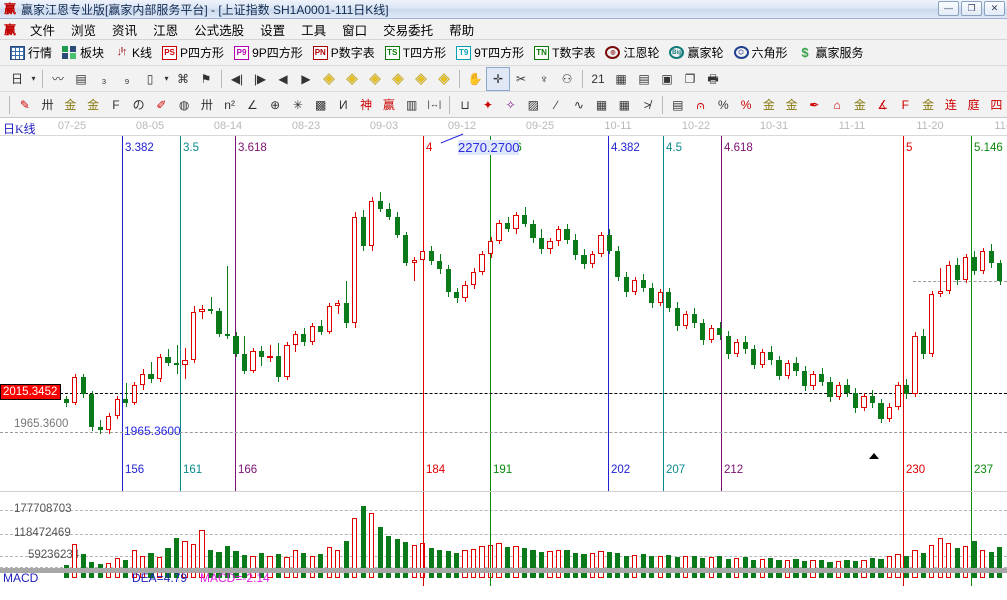 Image resolution: width=1007 pixels, height=600 pixels. Describe the element at coordinates (444, 78) in the screenshot. I see `fit-all-icon: ◈` at that location.